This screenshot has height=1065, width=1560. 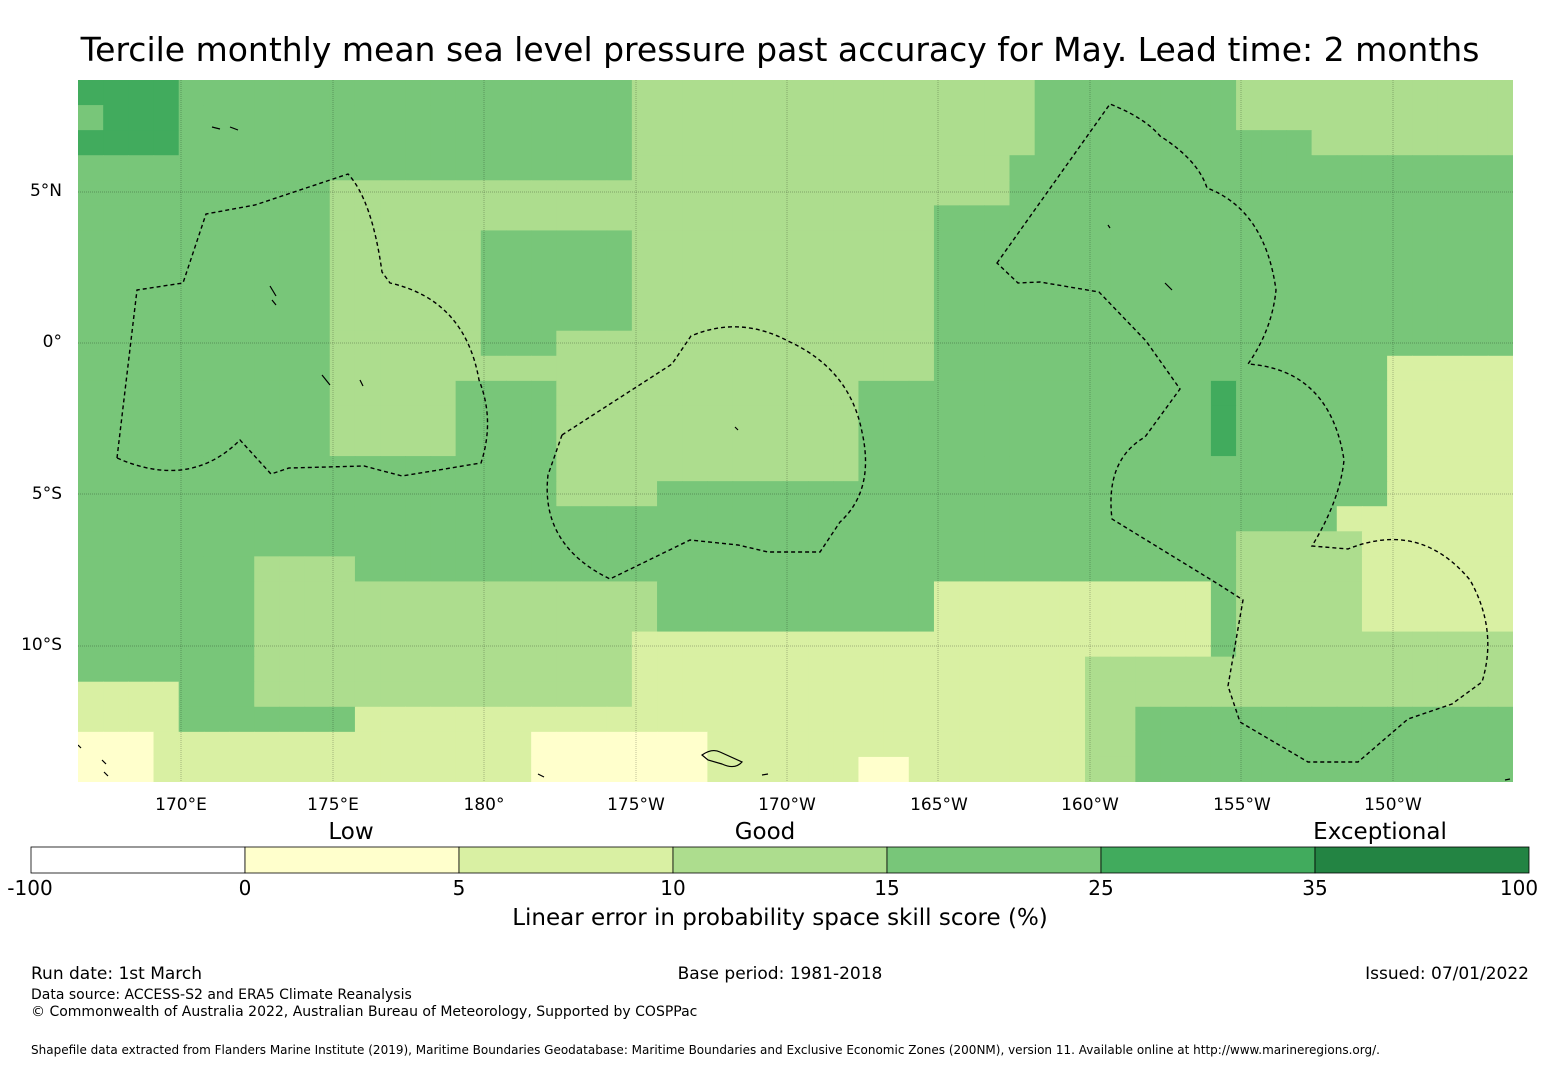 I want to click on colorbar-tick: 0, so click(x=245, y=888).